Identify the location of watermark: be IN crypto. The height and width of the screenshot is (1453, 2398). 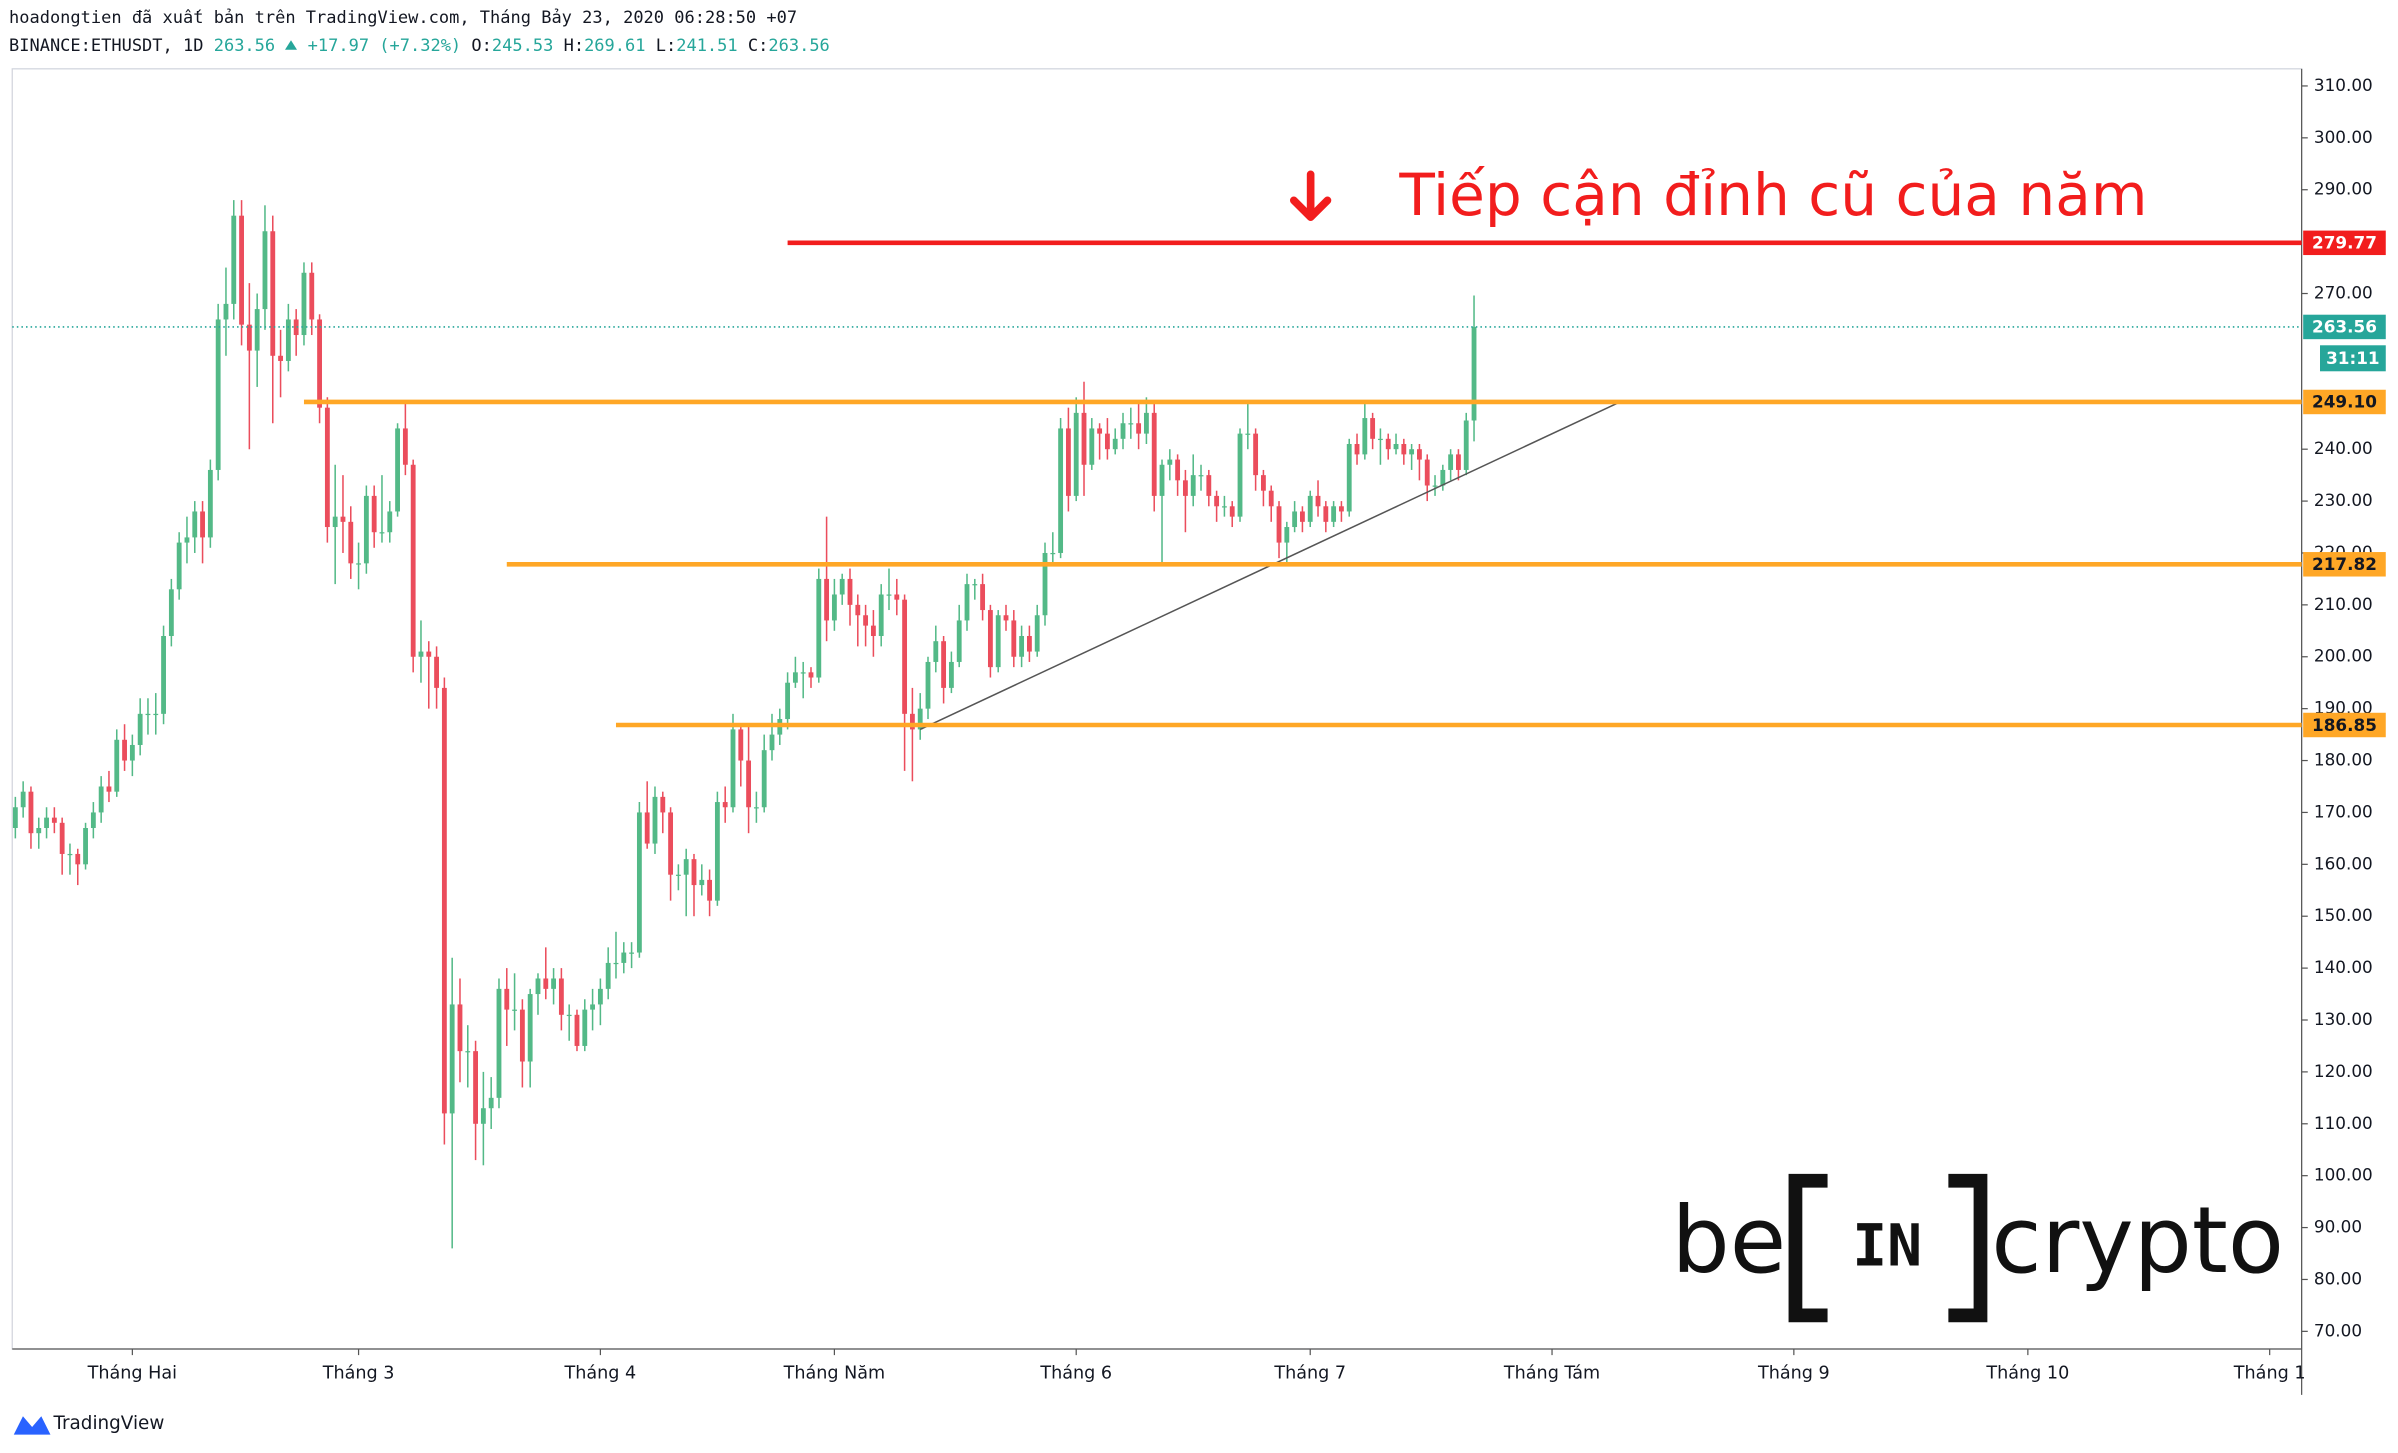
(1978, 1248).